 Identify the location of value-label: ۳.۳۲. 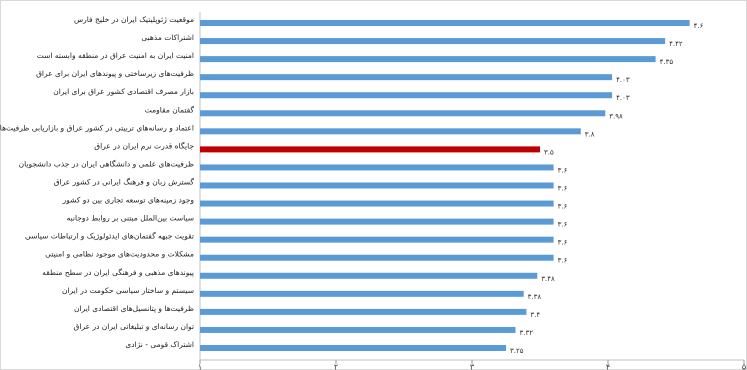
(527, 333).